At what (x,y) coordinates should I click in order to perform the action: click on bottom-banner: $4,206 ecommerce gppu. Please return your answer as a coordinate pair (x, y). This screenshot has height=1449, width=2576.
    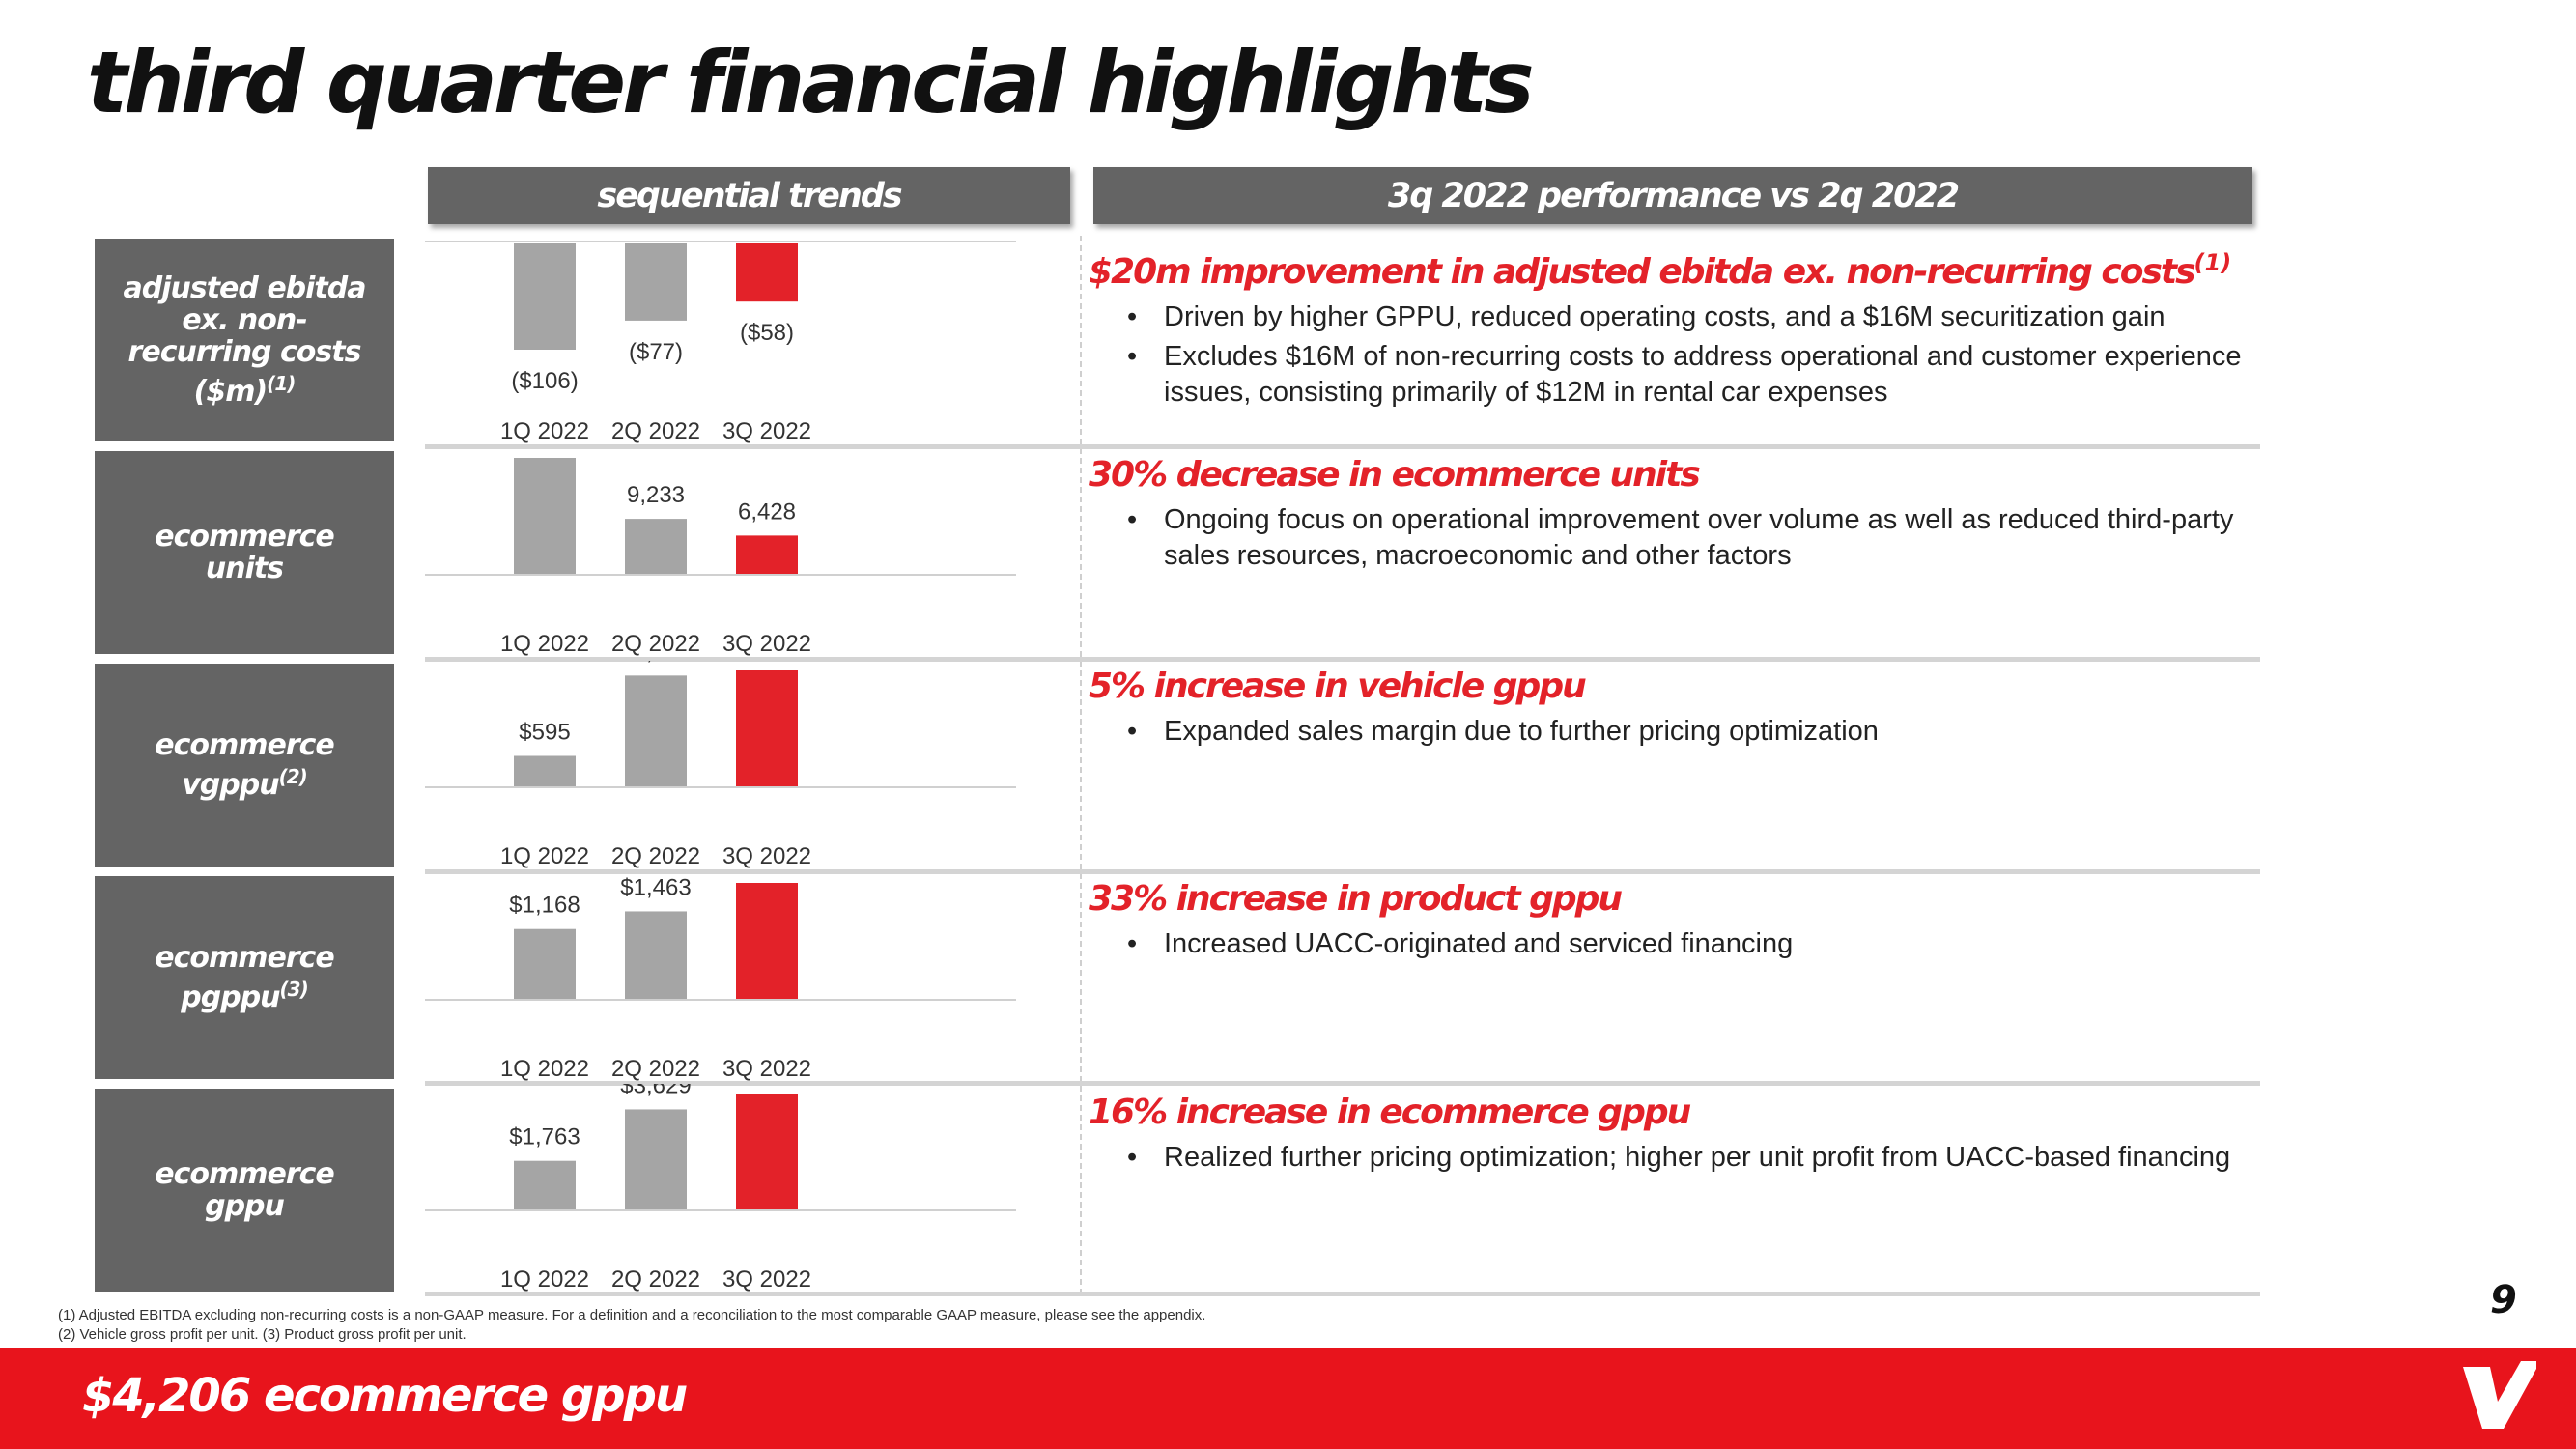
    Looking at the image, I should click on (1288, 1398).